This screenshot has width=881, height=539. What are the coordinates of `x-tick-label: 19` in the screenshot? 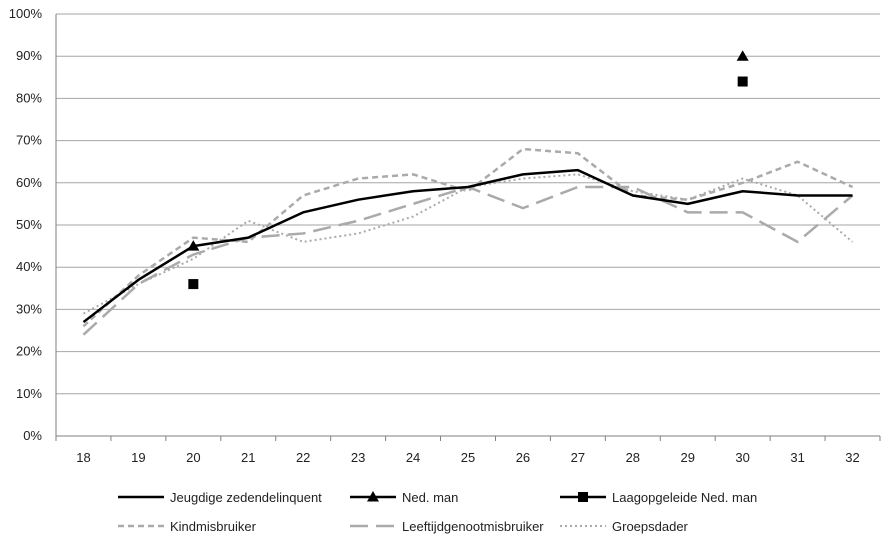 It's located at (138, 457).